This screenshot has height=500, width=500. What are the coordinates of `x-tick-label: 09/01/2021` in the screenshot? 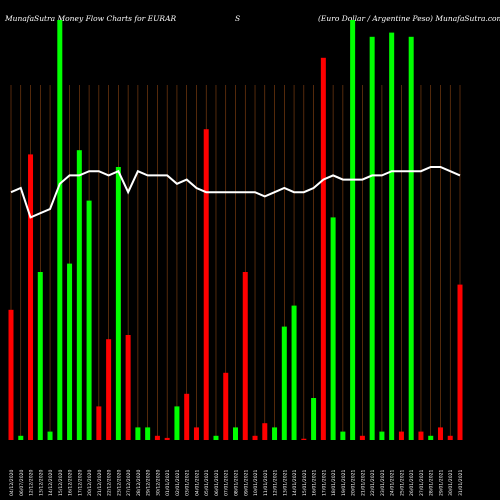 It's located at (246, 482).